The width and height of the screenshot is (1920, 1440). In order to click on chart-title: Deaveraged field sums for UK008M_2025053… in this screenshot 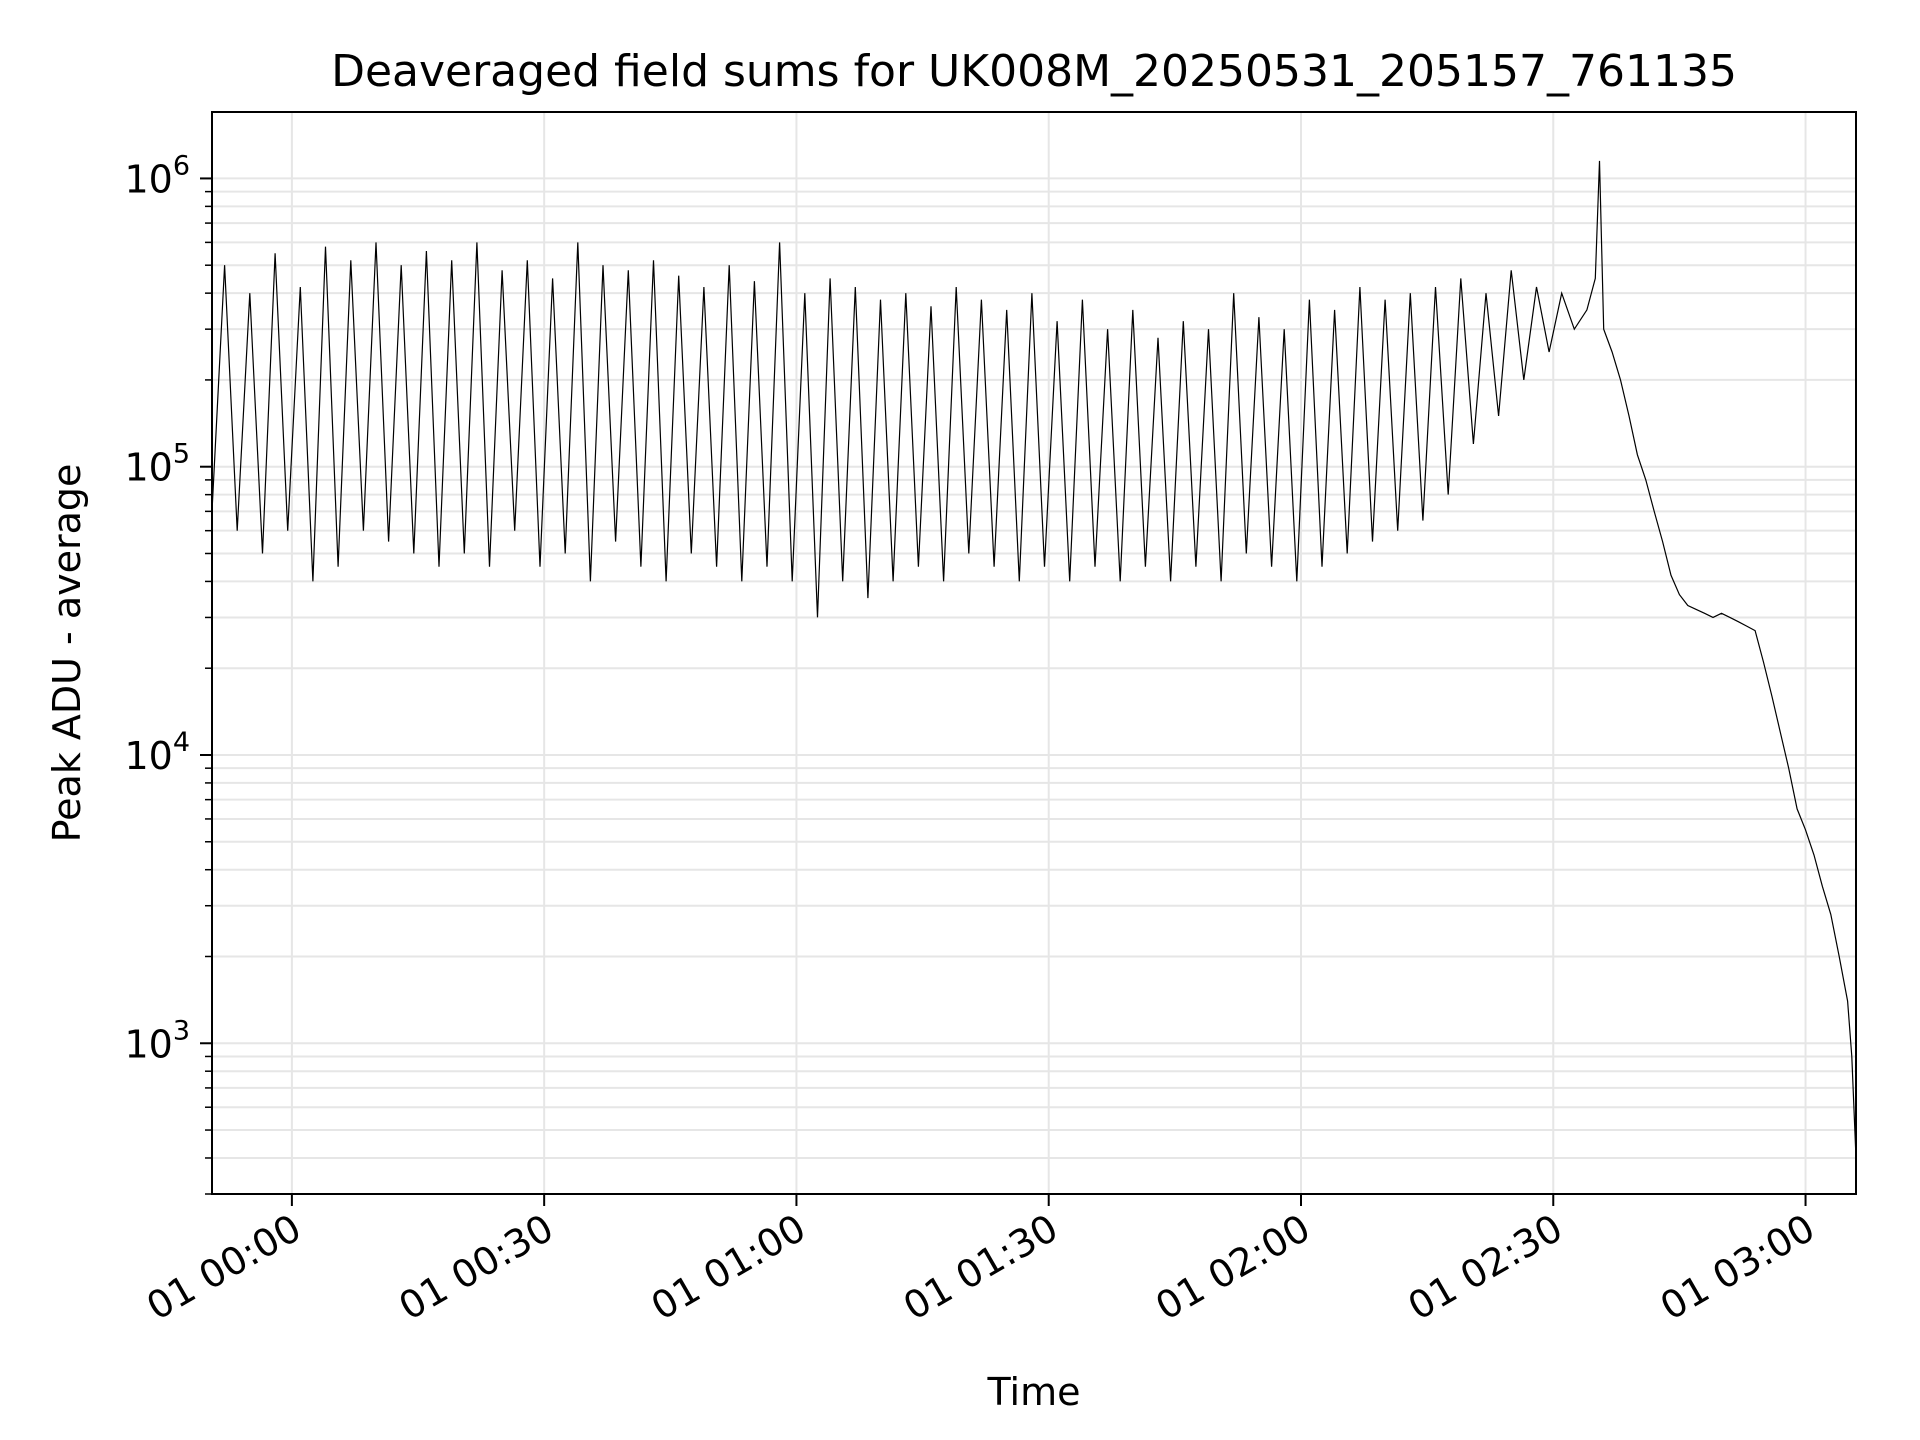, I will do `click(1034, 71)`.